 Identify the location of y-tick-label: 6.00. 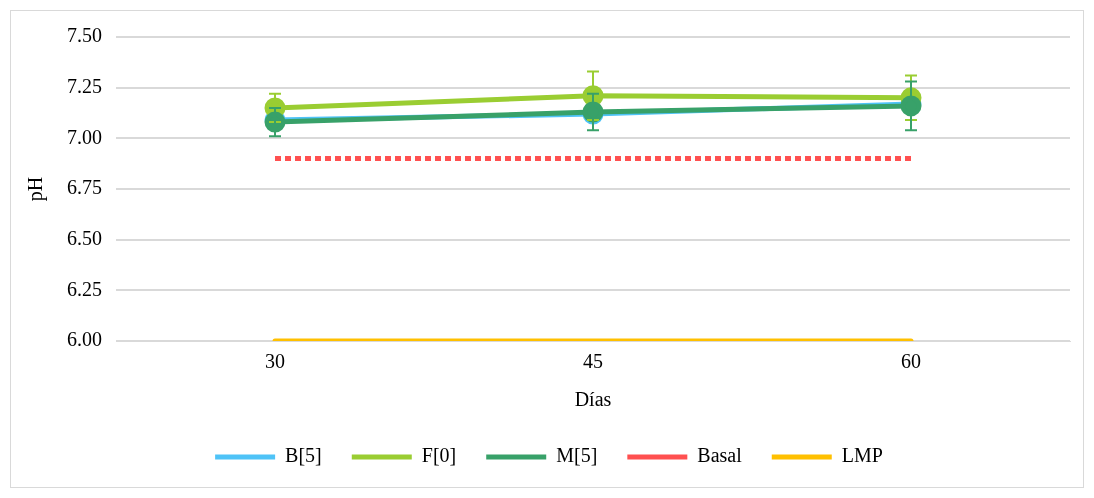
(84, 339).